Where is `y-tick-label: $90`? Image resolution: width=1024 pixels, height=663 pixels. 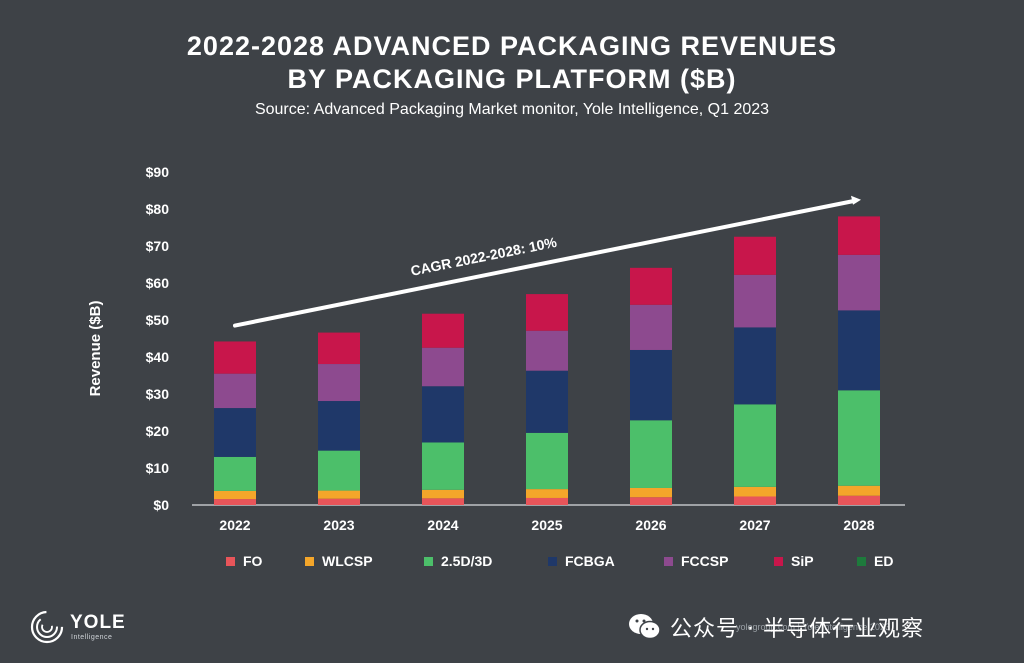 y-tick-label: $90 is located at coordinates (158, 172).